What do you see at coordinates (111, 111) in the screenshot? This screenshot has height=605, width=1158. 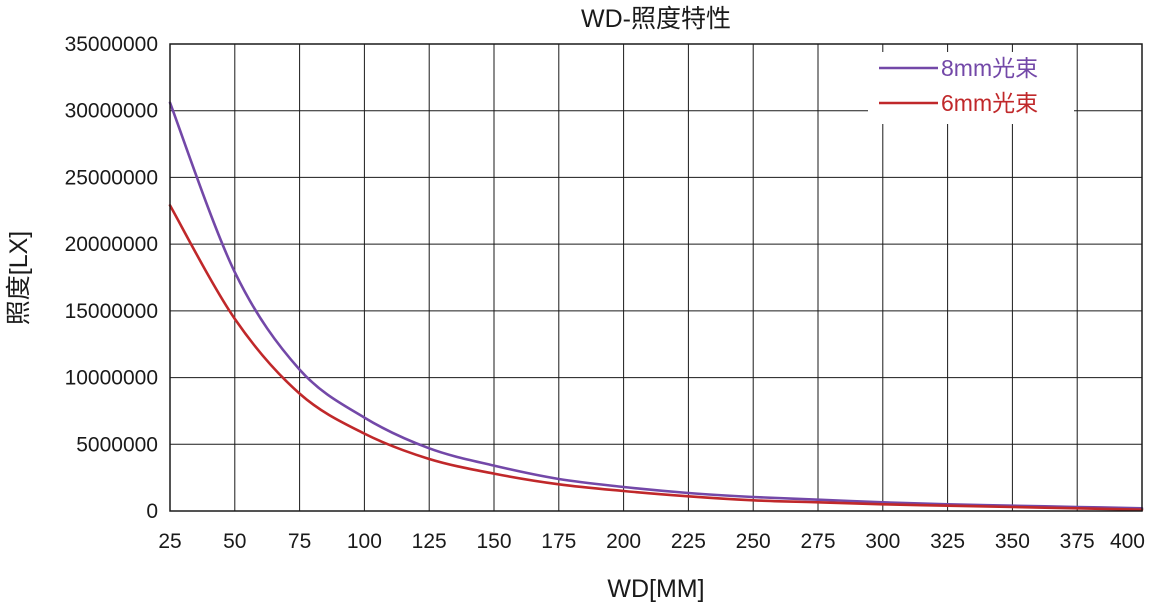 I see `y-tick-label: 30000000` at bounding box center [111, 111].